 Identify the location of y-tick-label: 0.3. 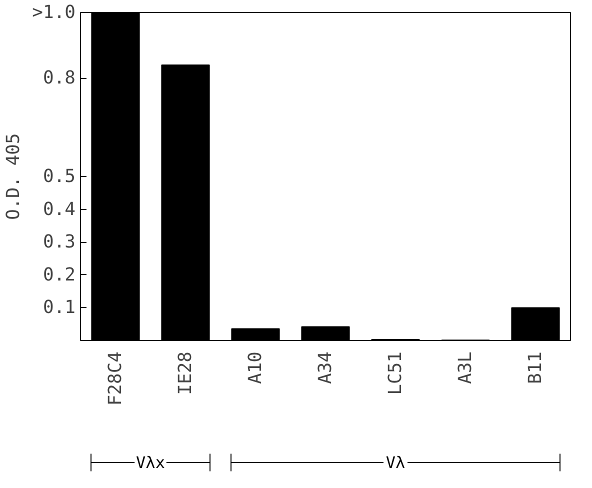
(59, 242).